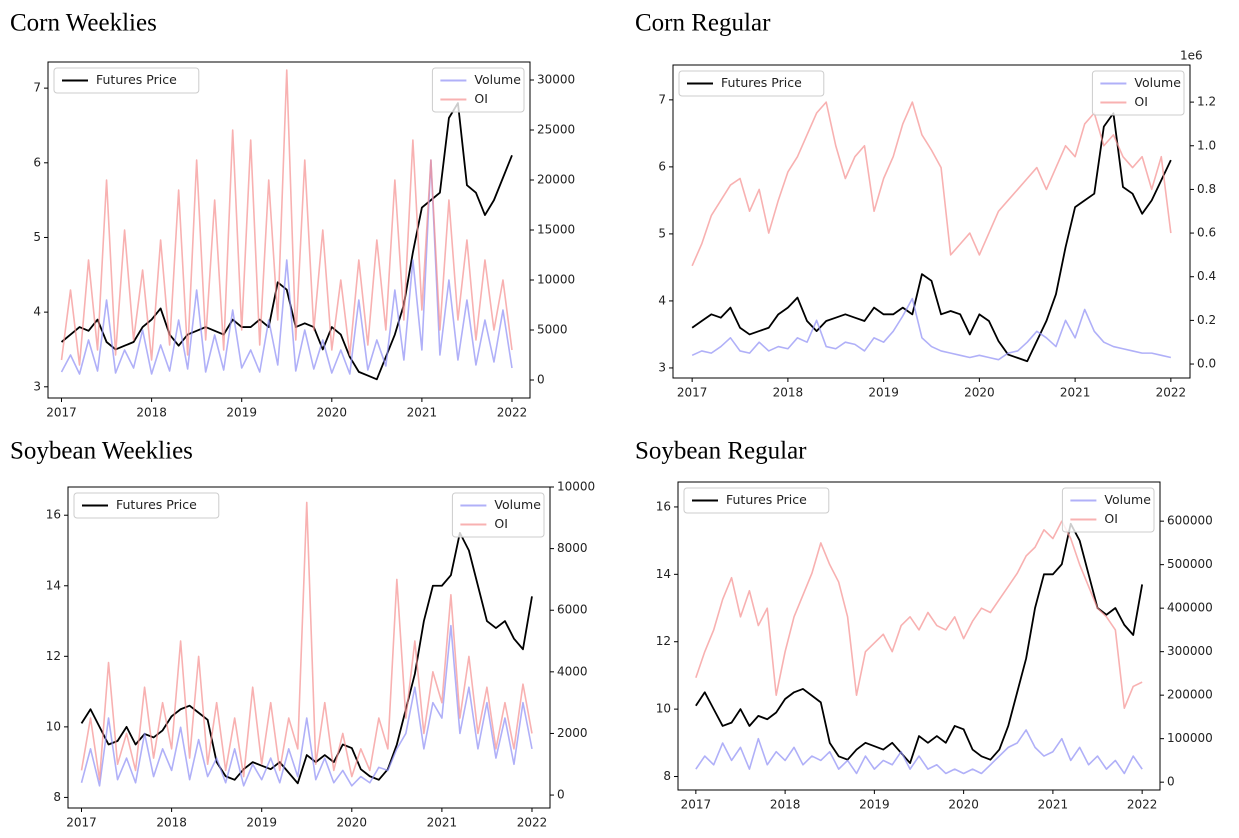 The width and height of the screenshot is (1239, 838). I want to click on y2-tick-label: 0.4, so click(1206, 276).